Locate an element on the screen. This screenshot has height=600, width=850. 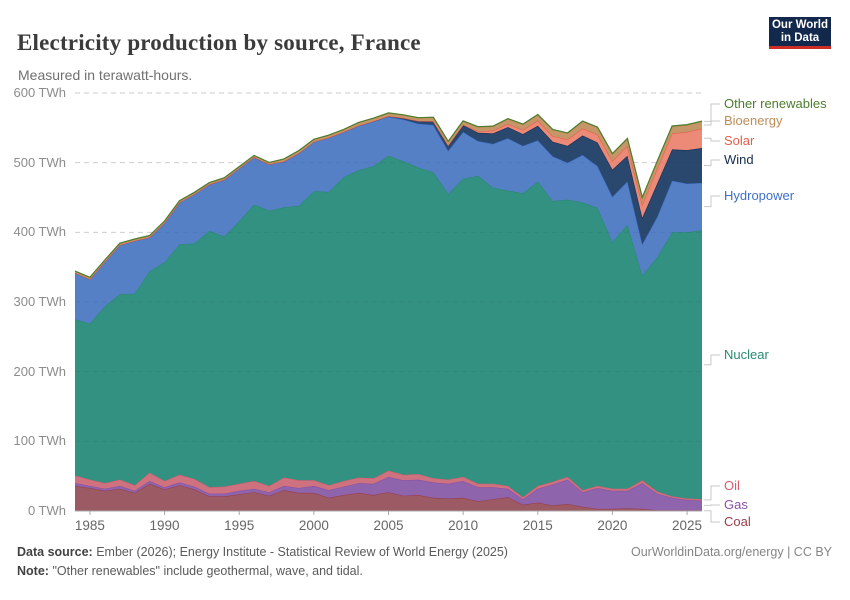
note-label: Note: is located at coordinates (33, 571).